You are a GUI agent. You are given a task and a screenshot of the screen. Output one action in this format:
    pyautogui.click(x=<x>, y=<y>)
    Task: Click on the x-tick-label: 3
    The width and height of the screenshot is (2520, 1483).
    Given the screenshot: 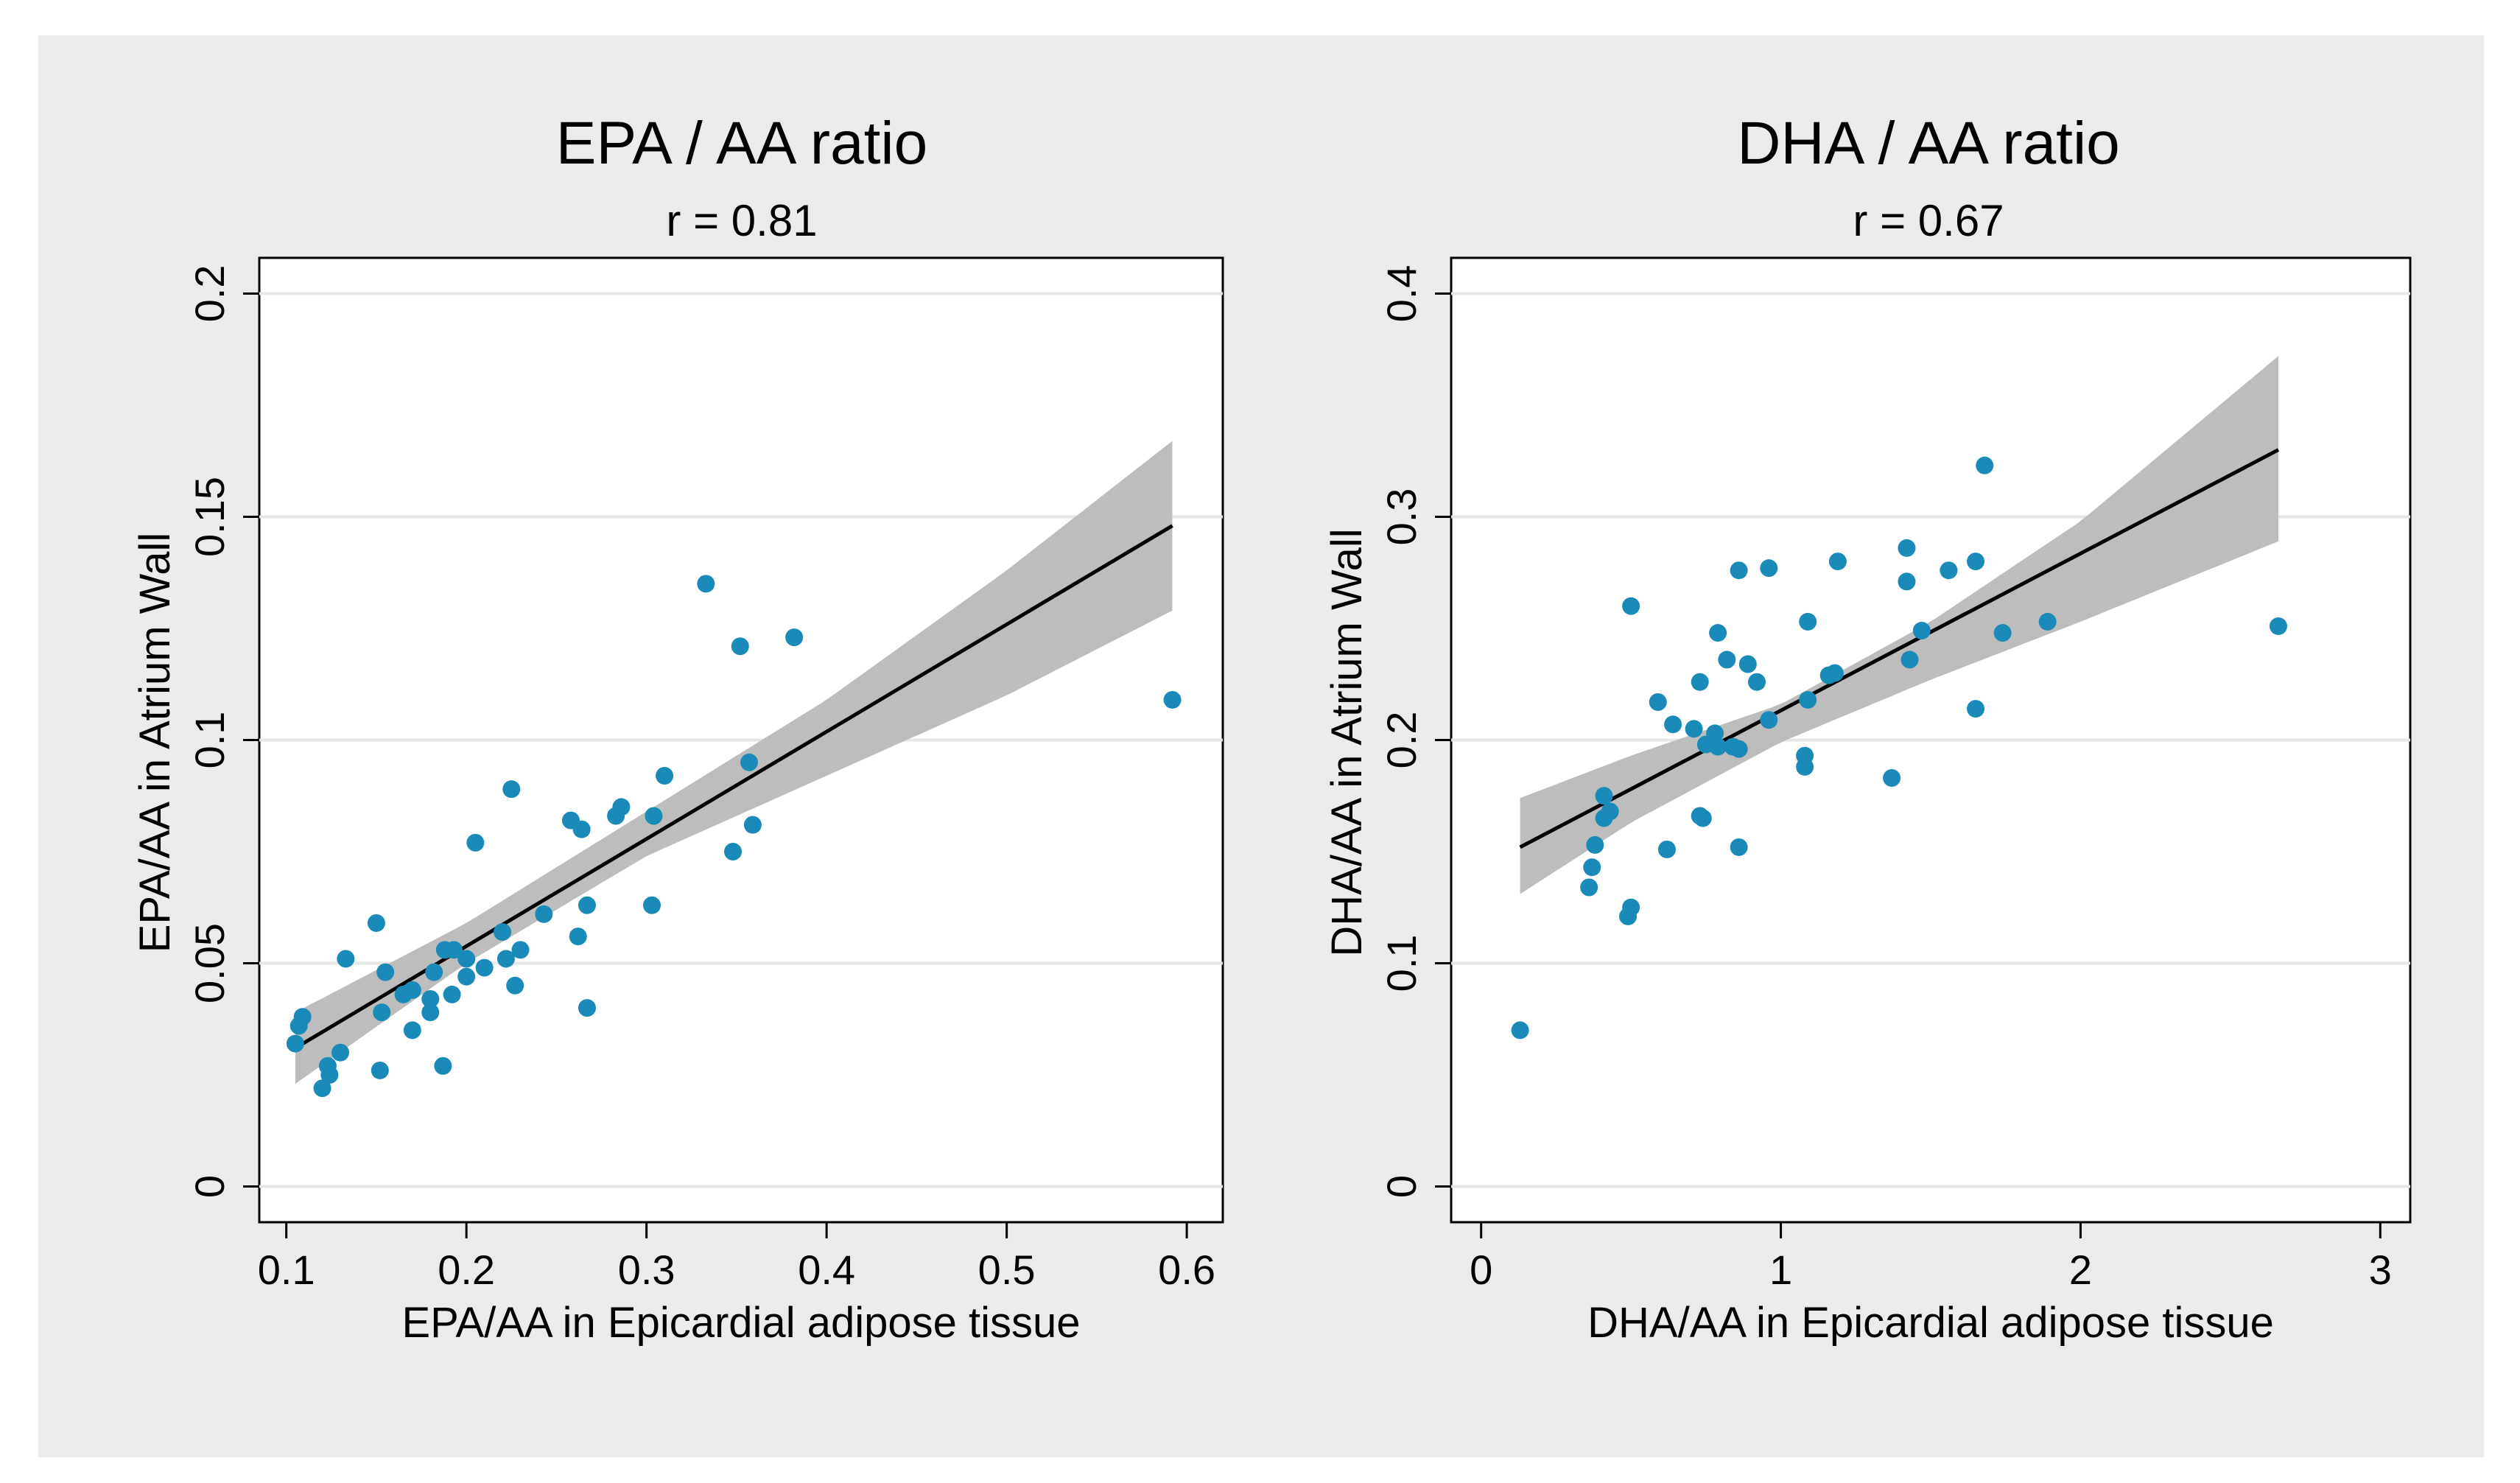 What is the action you would take?
    pyautogui.click(x=2380, y=1270)
    